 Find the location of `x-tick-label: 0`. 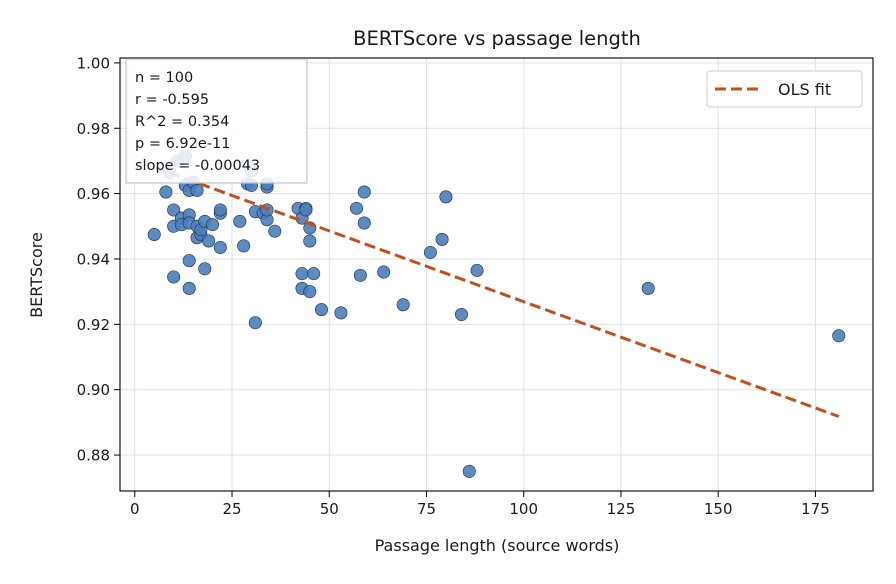

x-tick-label: 0 is located at coordinates (135, 509).